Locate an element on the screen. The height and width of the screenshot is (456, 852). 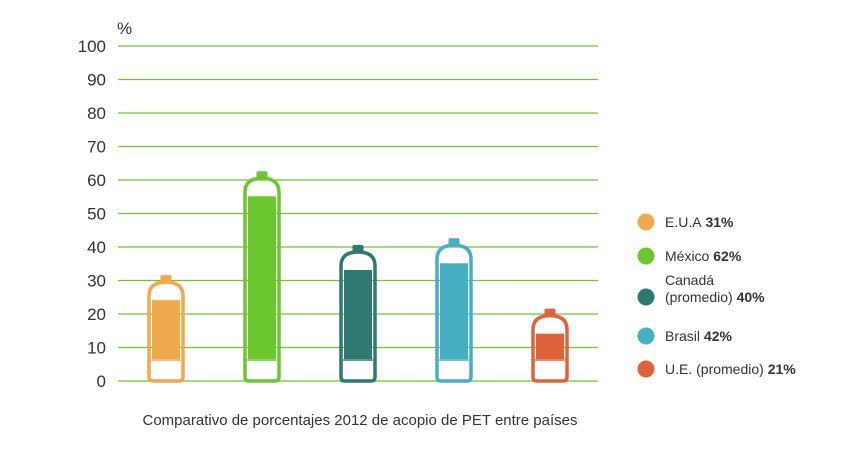
y-tick-label: 10 is located at coordinates (96, 348).